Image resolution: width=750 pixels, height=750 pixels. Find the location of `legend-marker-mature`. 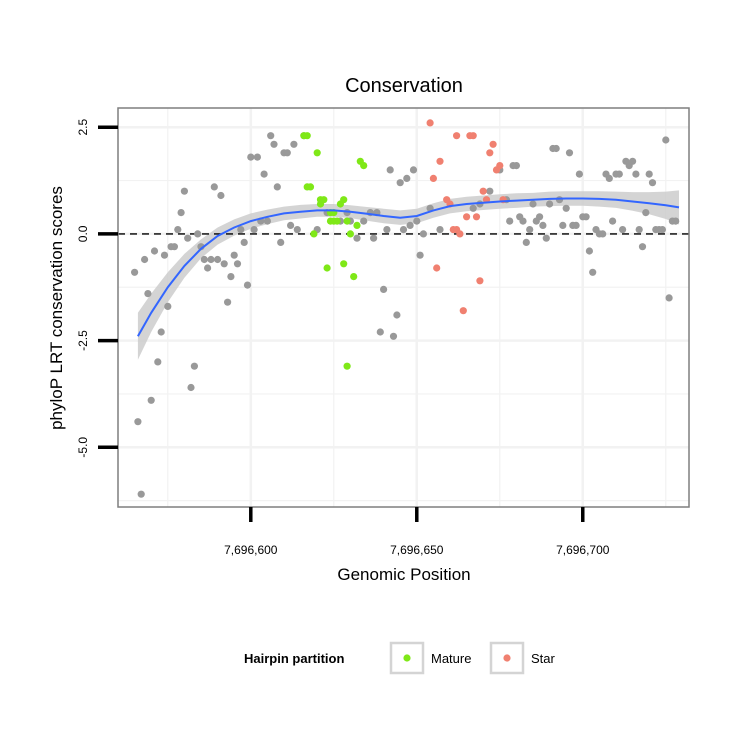

legend-marker-mature is located at coordinates (407, 658).